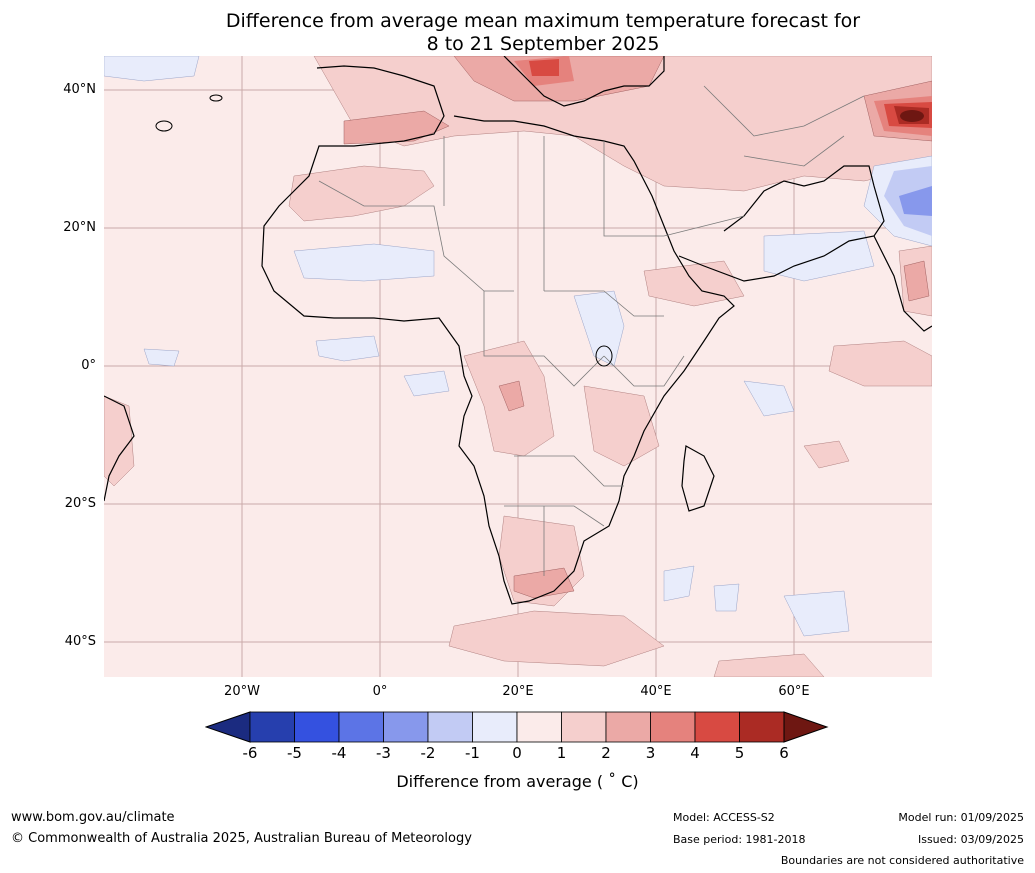 Image resolution: width=1035 pixels, height=873 pixels. Describe the element at coordinates (93, 817) in the screenshot. I see `footer-website: www.bom.gov.au/climate` at that location.